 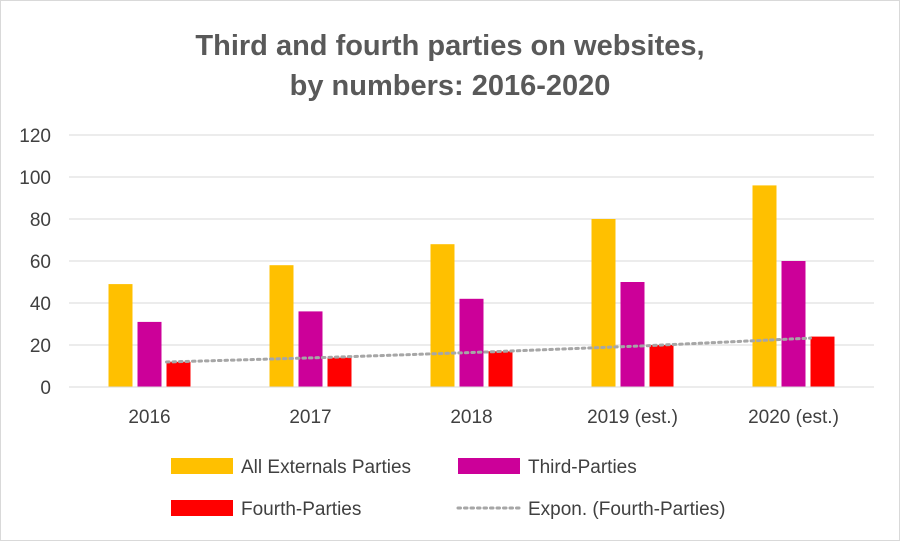 What do you see at coordinates (449, 46) in the screenshot?
I see `chart-title-line-1: Third and fourth parties on websites,` at bounding box center [449, 46].